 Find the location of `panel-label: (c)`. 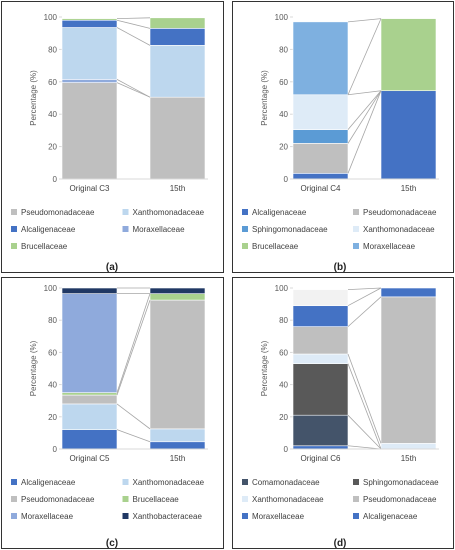

panel-label: (c) is located at coordinates (112, 543).